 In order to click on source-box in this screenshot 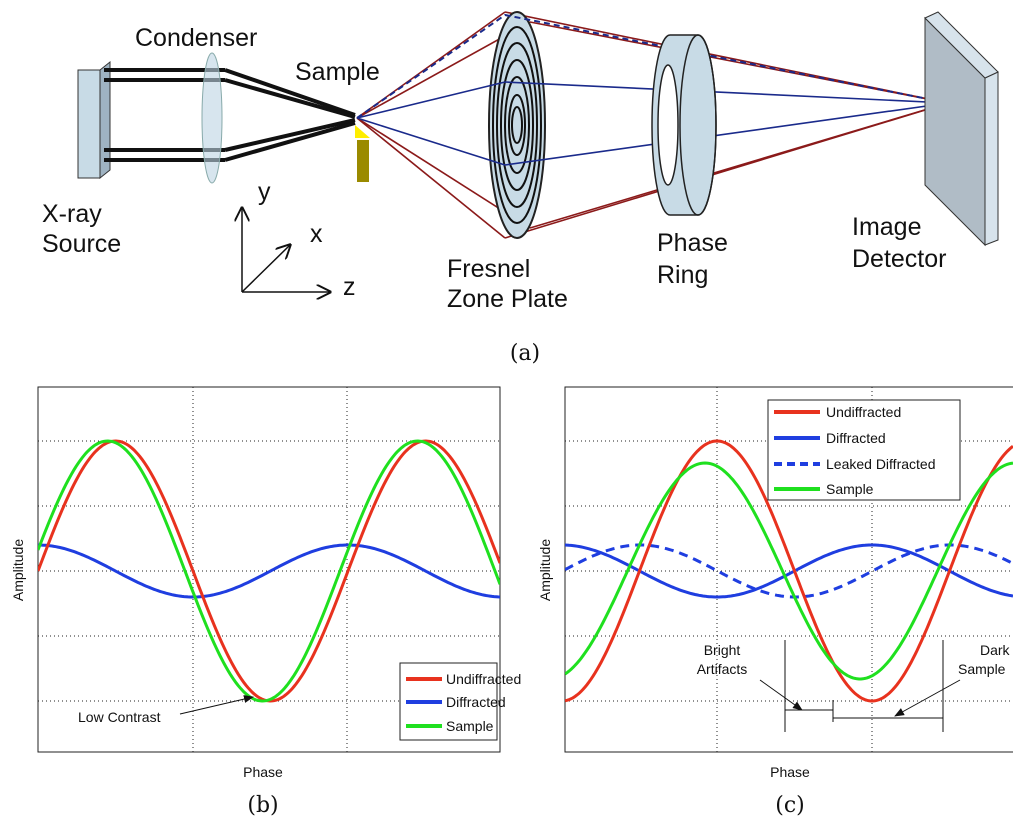, I will do `click(89, 124)`.